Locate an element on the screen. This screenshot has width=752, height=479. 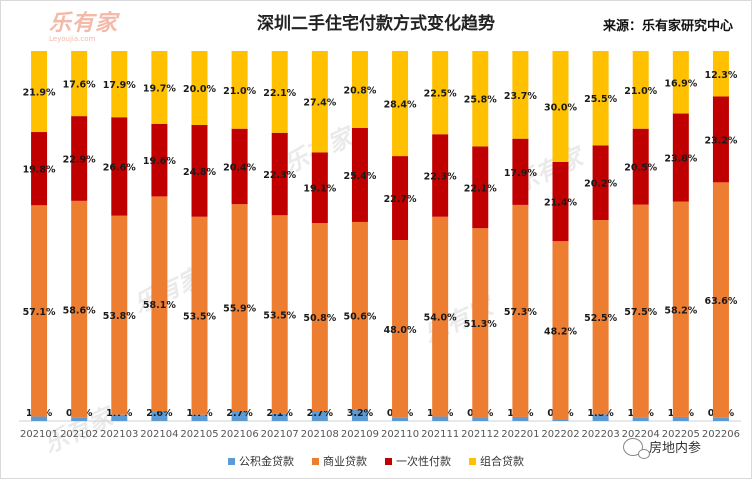
data-label: 2.7% is located at coordinates (320, 413).